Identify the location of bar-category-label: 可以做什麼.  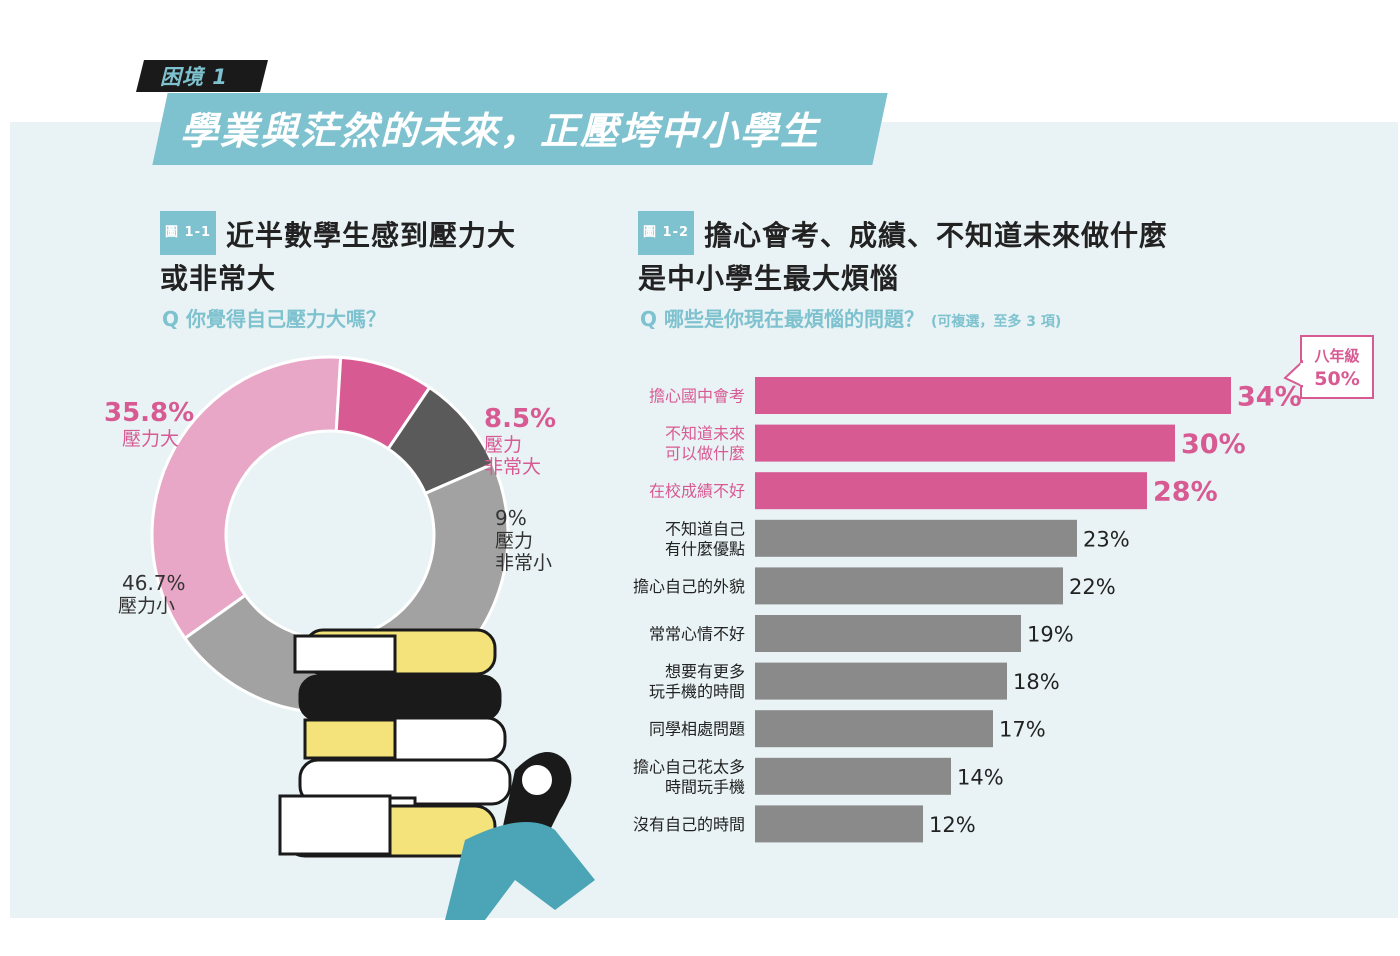
(705, 453).